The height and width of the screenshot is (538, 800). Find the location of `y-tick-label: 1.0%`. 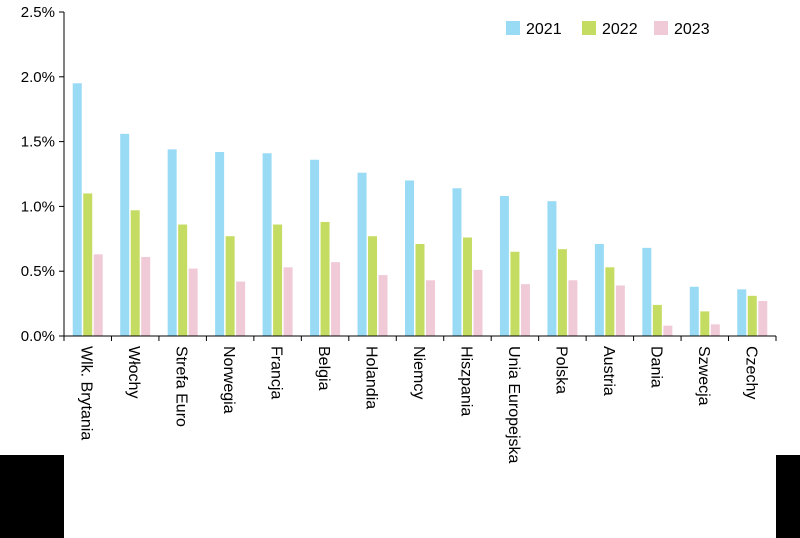

y-tick-label: 1.0% is located at coordinates (38, 206).